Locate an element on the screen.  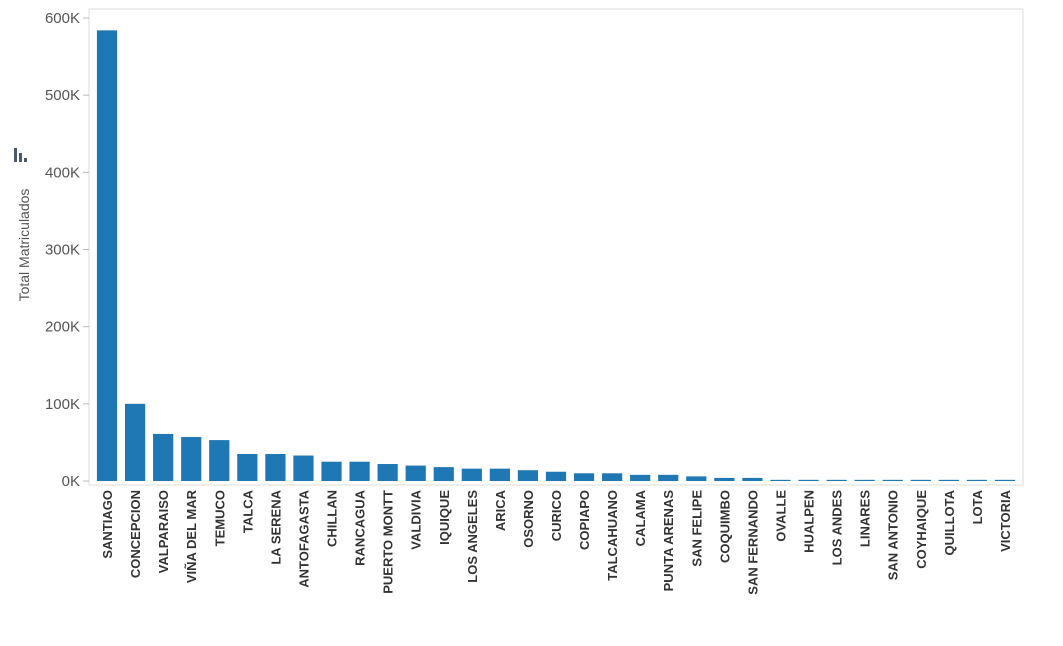
x-category-label: OVALLE is located at coordinates (780, 516).